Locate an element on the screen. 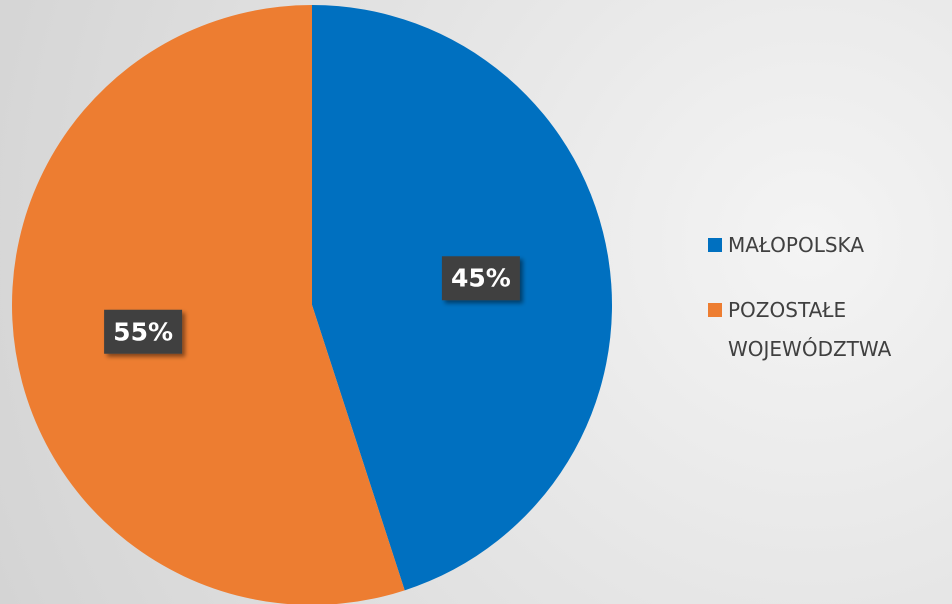  legend-item: POZOSTAŁE WOJEWÓDZTWA is located at coordinates (828, 330).